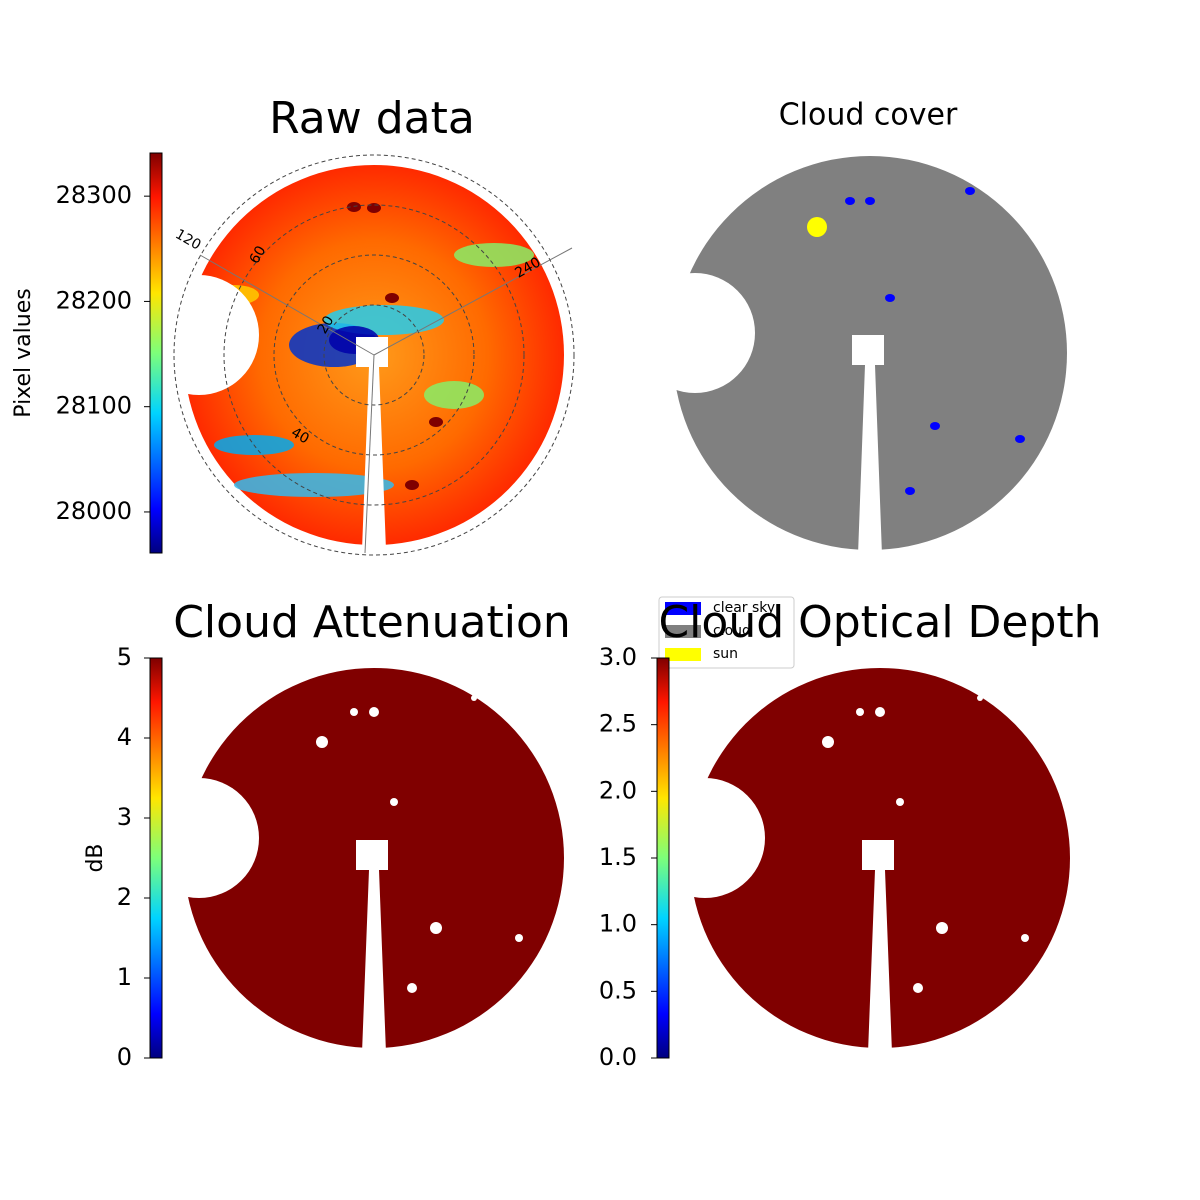 This screenshot has height=1200, width=1200. Describe the element at coordinates (299, 436) in the screenshot. I see `polar-label: 40` at that location.